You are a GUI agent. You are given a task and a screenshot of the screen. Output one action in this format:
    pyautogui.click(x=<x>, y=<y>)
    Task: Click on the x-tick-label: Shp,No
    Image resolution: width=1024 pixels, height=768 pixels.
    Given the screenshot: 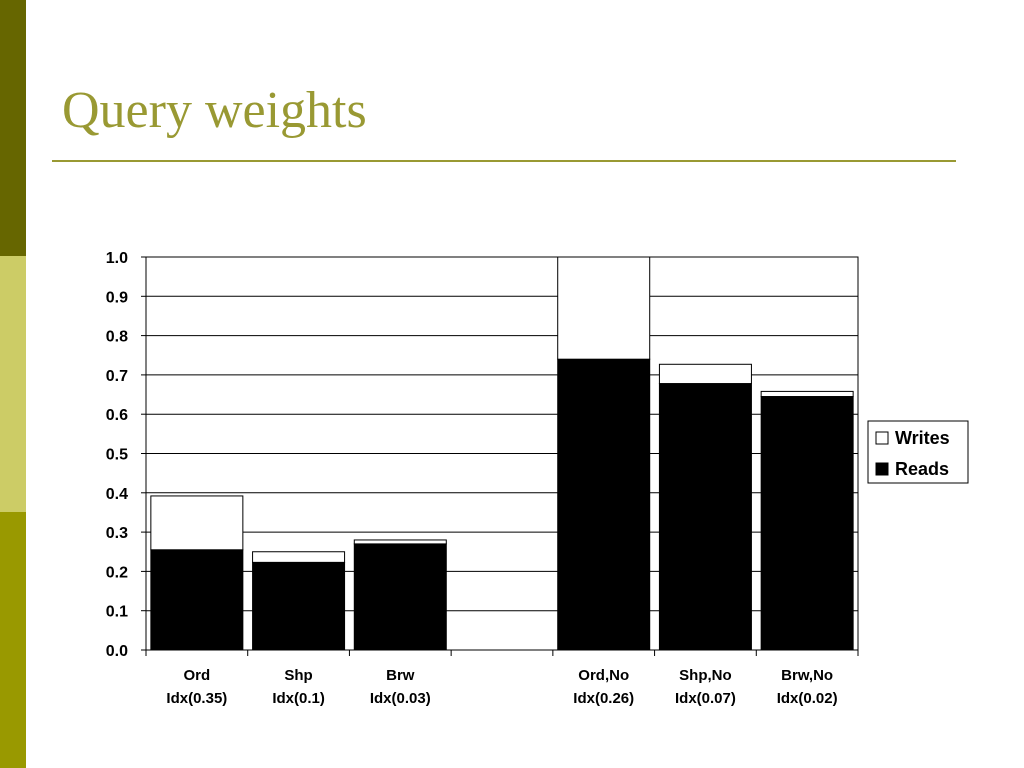 What is the action you would take?
    pyautogui.click(x=705, y=675)
    